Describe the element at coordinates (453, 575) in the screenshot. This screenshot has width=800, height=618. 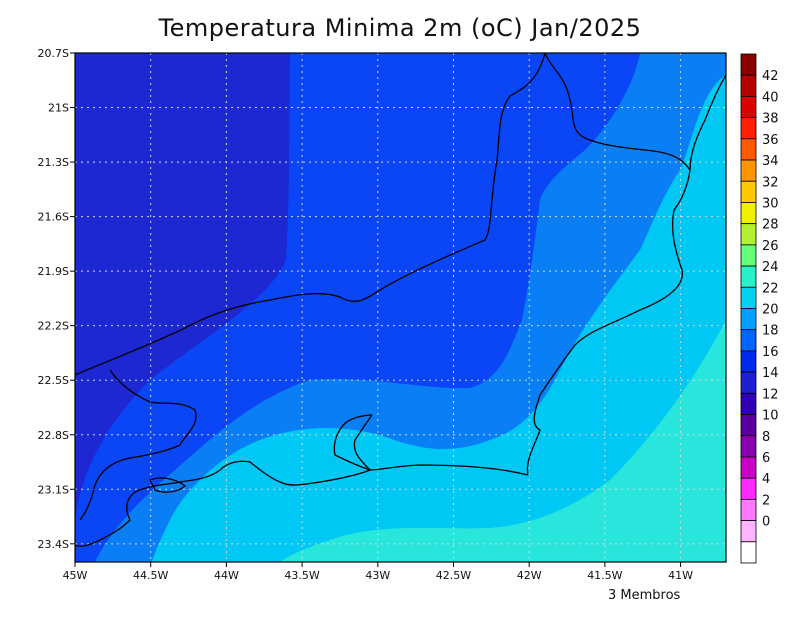
I see `lon-tick-label: 42.5W` at that location.